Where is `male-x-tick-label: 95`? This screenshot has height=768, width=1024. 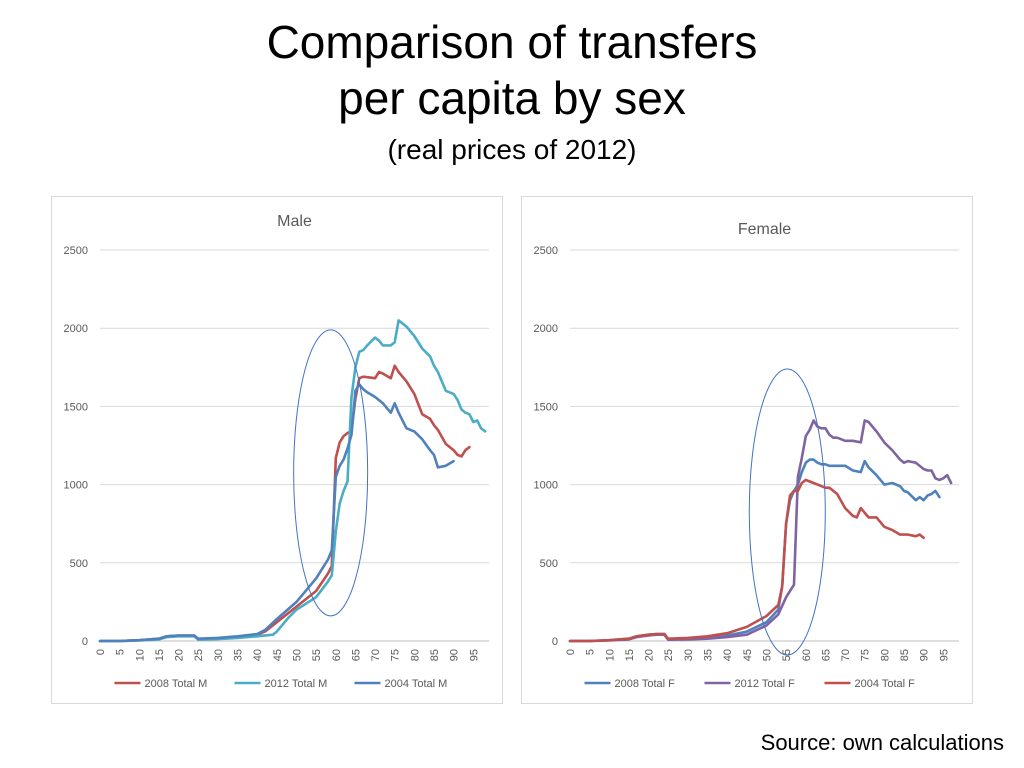 male-x-tick-label: 95 is located at coordinates (474, 655).